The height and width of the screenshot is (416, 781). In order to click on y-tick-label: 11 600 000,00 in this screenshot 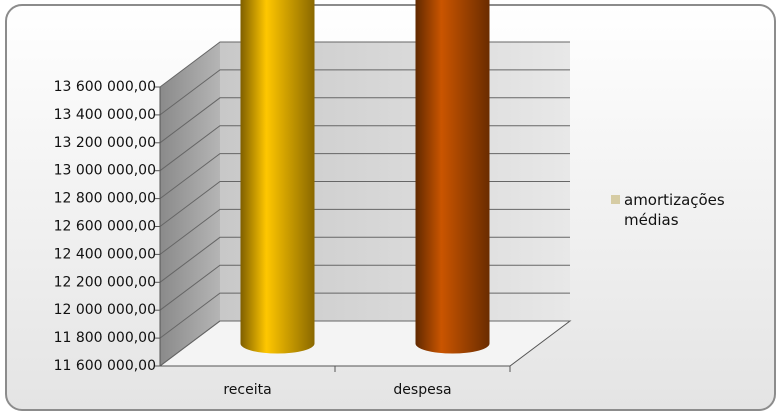, I will do `click(105, 366)`.